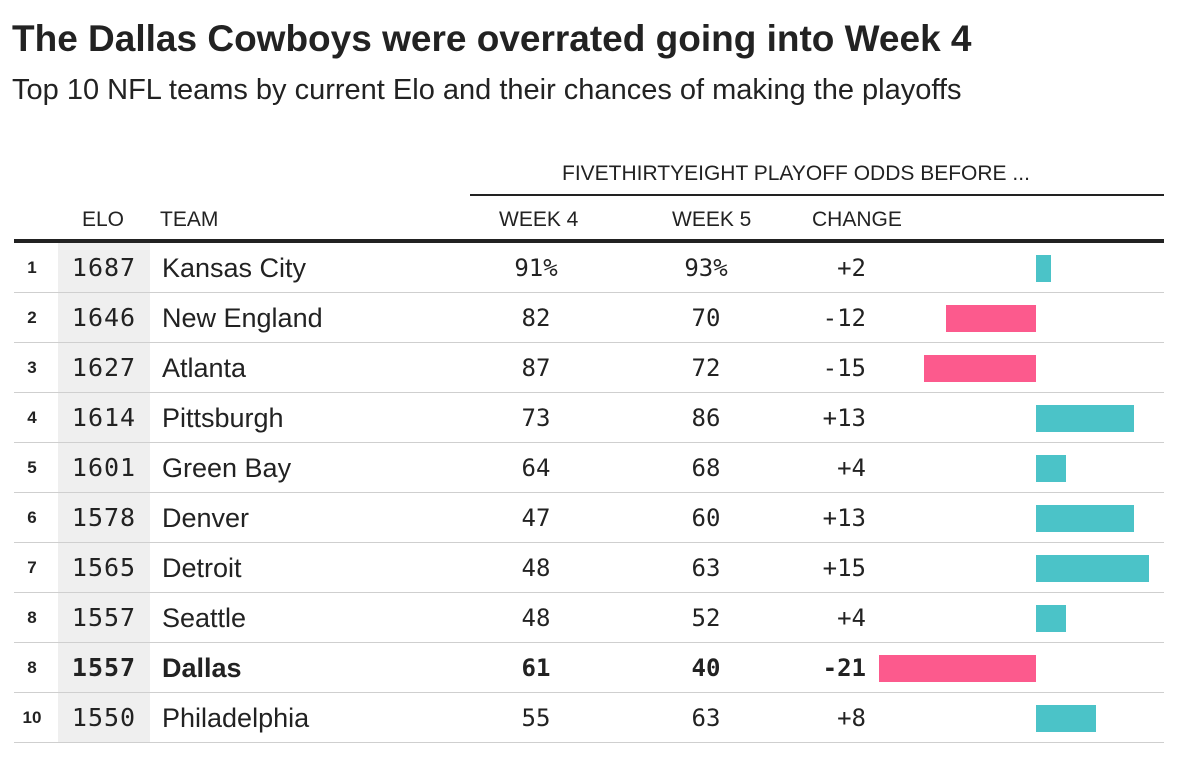 The width and height of the screenshot is (1184, 764). What do you see at coordinates (706, 318) in the screenshot?
I see `week5-odds-cell: 70` at bounding box center [706, 318].